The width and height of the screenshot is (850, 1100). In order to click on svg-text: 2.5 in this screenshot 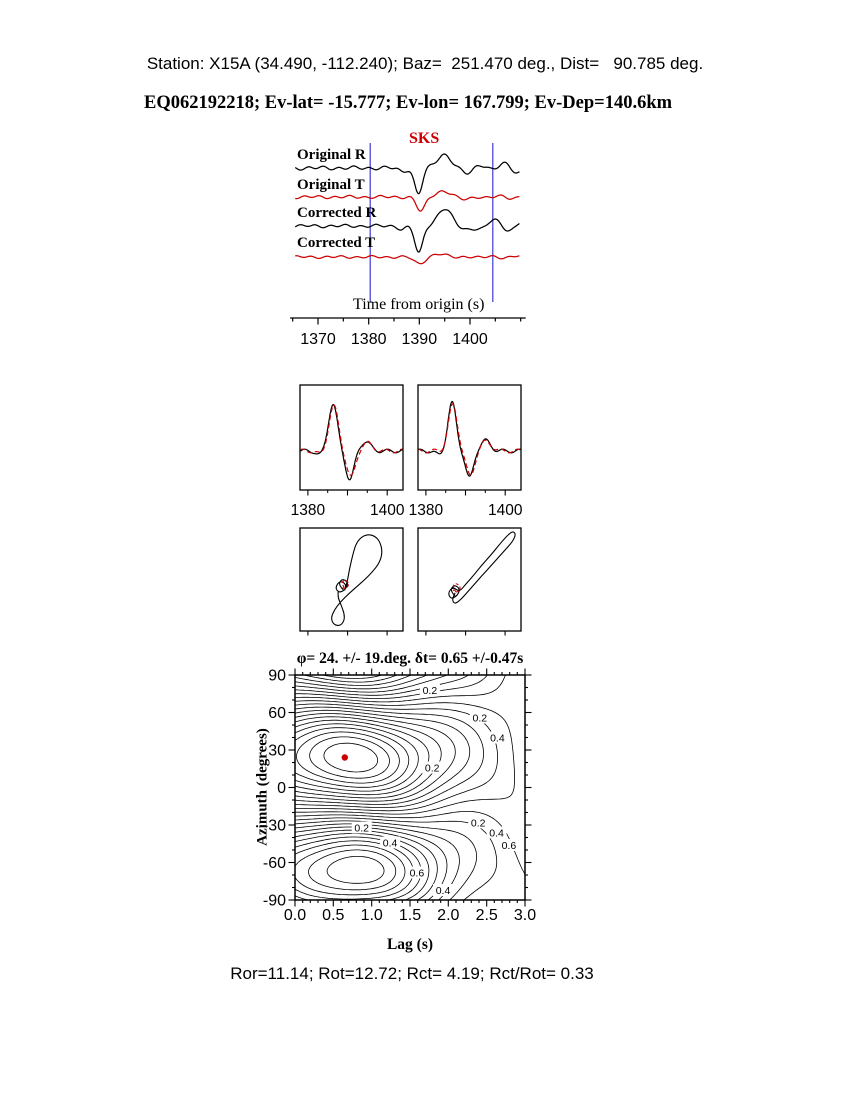, I will do `click(487, 915)`.